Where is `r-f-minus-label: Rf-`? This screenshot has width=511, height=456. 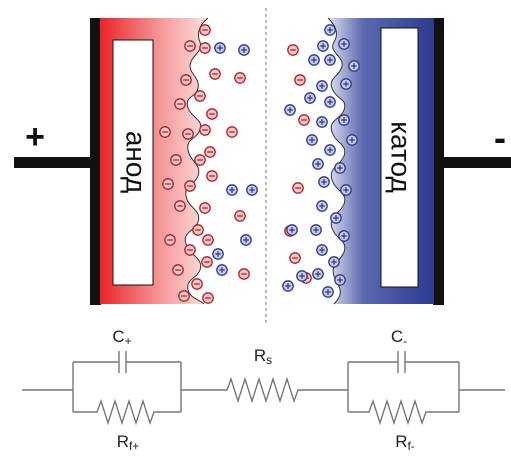
r-f-minus-label: Rf- is located at coordinates (405, 441).